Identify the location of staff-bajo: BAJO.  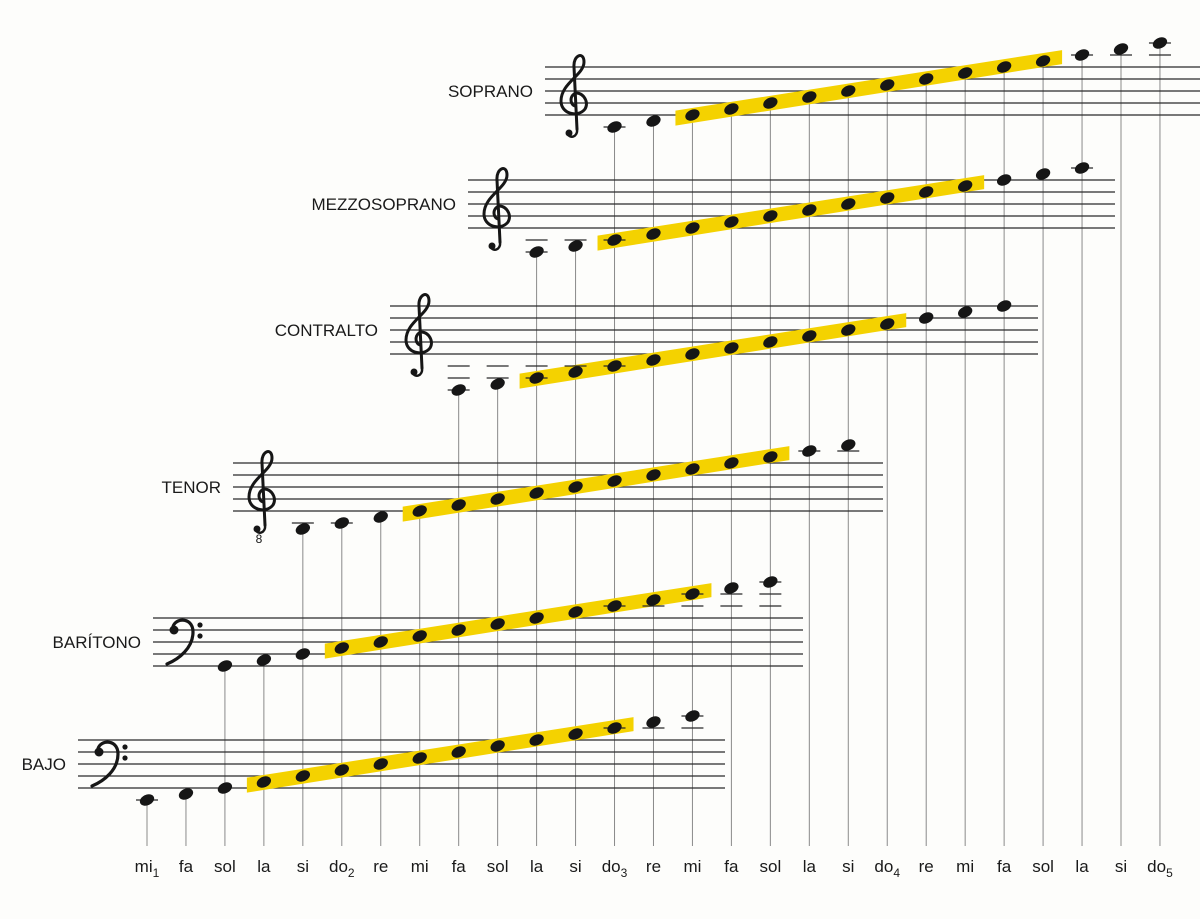
(373, 758).